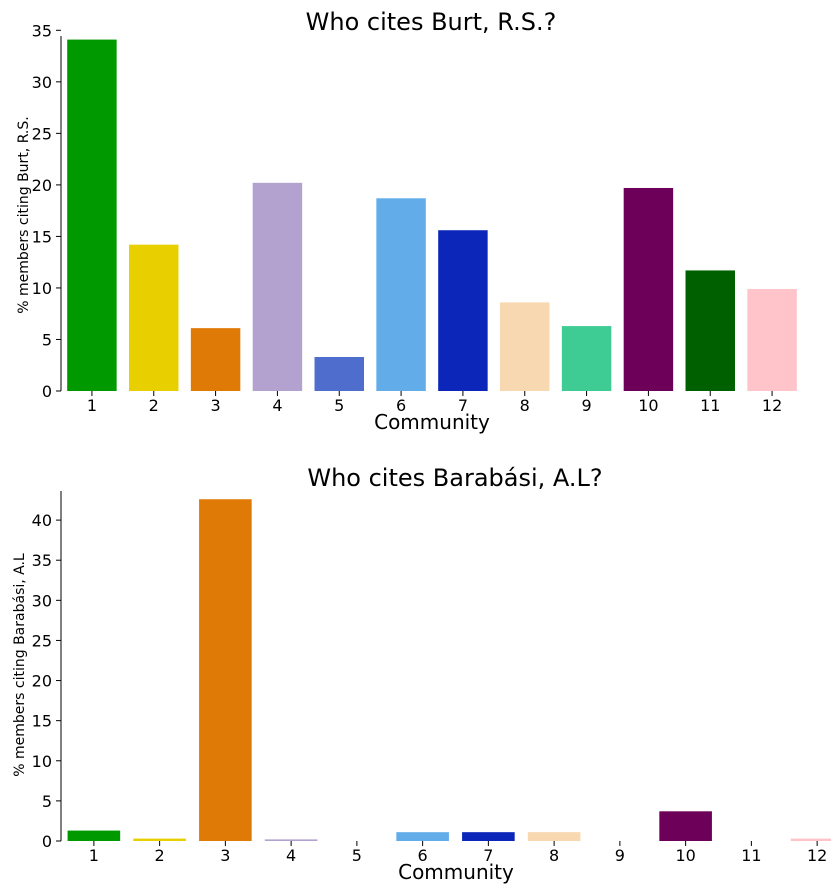 This screenshot has width=831, height=884. I want to click on y-ticks: 0 5 10 15 20 25 30 35, so click(46, 211).